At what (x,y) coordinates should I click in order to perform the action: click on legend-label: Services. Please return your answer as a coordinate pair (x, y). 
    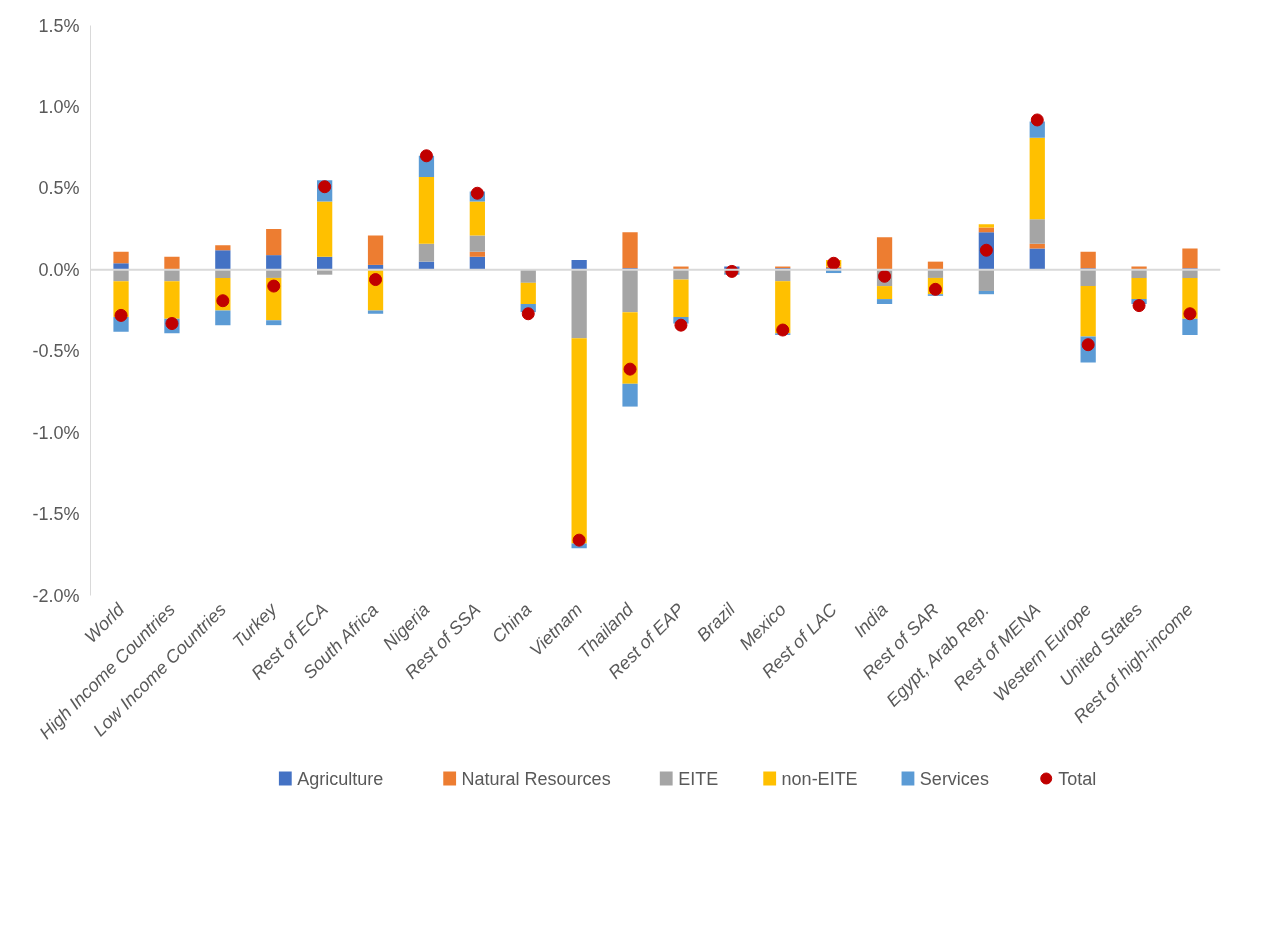
    Looking at the image, I should click on (954, 778).